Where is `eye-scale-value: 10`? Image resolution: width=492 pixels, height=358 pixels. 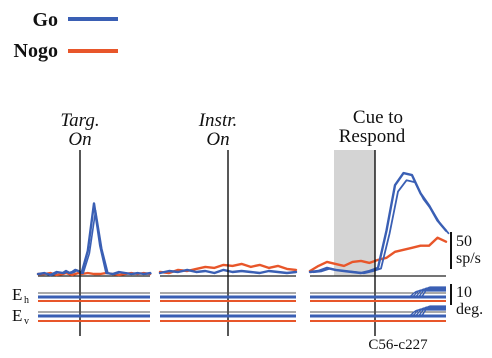
eye-scale-value: 10 is located at coordinates (464, 292).